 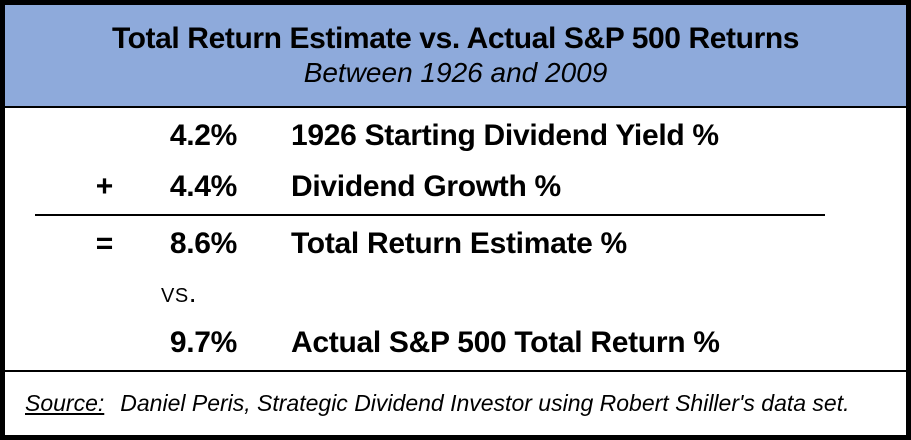 I want to click on table-subtitle: Between 1926 and 2009, so click(x=455, y=73).